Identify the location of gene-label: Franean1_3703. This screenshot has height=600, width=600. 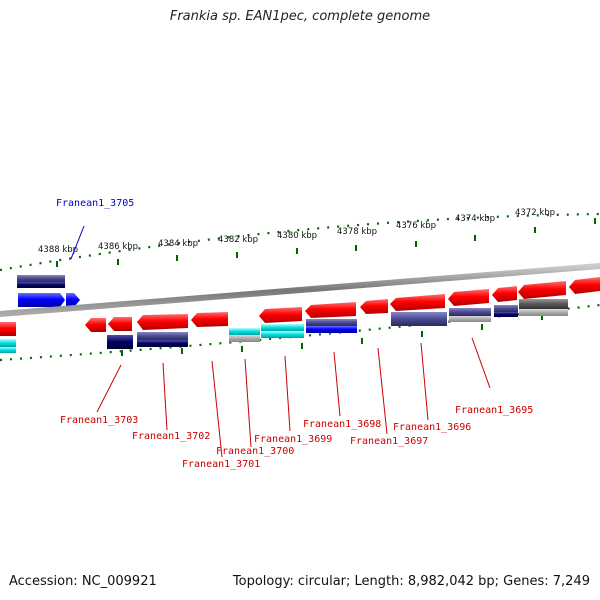
(99, 420).